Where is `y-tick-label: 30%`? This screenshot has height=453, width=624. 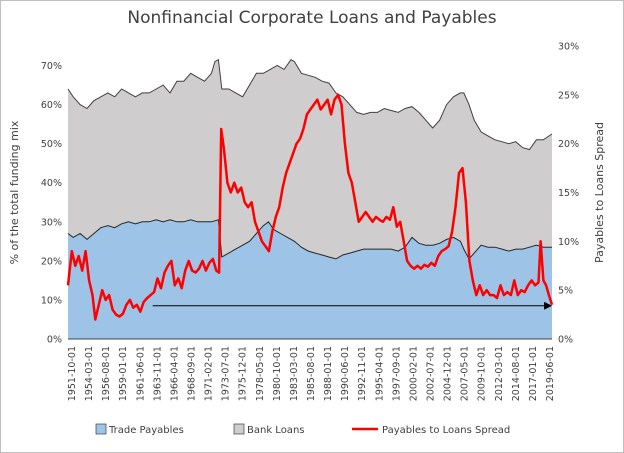
y-tick-label: 30% is located at coordinates (51, 222).